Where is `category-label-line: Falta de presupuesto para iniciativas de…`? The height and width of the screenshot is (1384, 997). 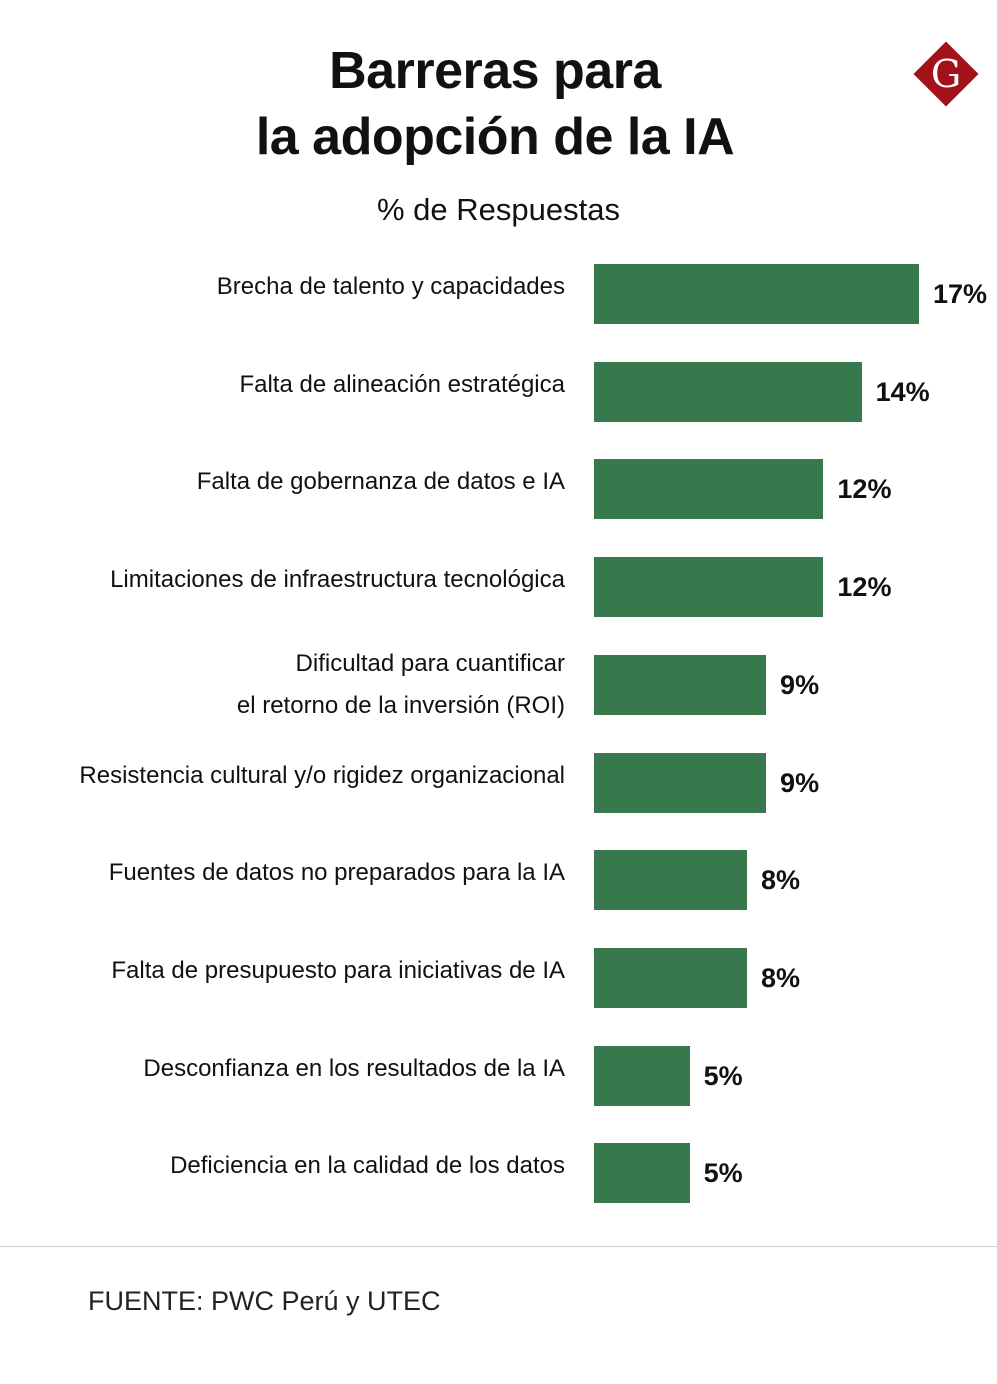 category-label-line: Falta de presupuesto para iniciativas de… is located at coordinates (338, 970).